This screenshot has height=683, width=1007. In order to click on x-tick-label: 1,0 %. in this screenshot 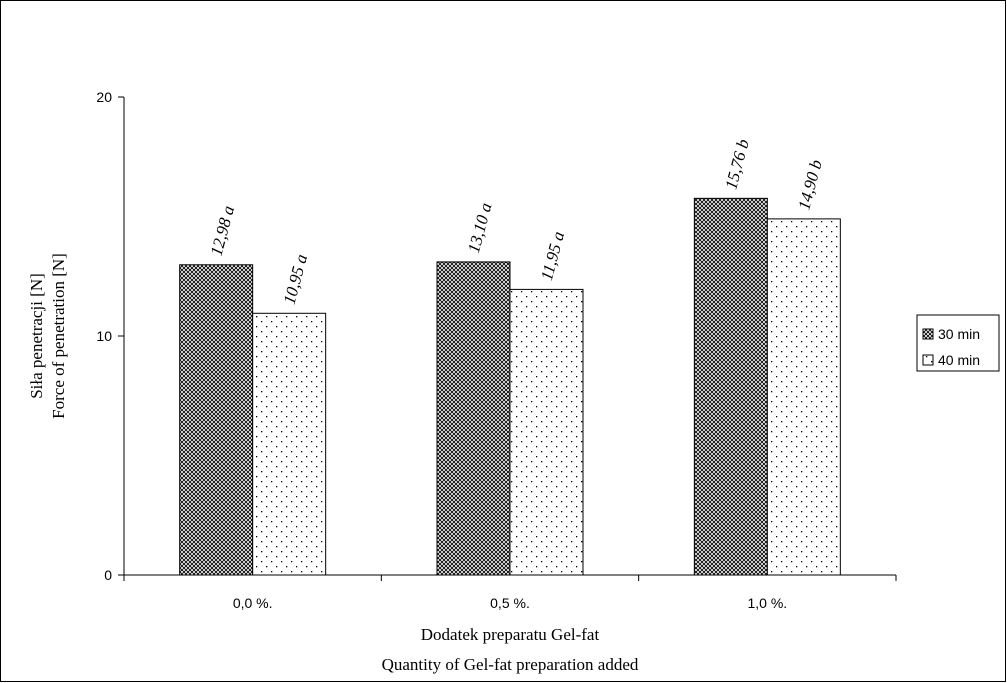, I will do `click(767, 603)`.